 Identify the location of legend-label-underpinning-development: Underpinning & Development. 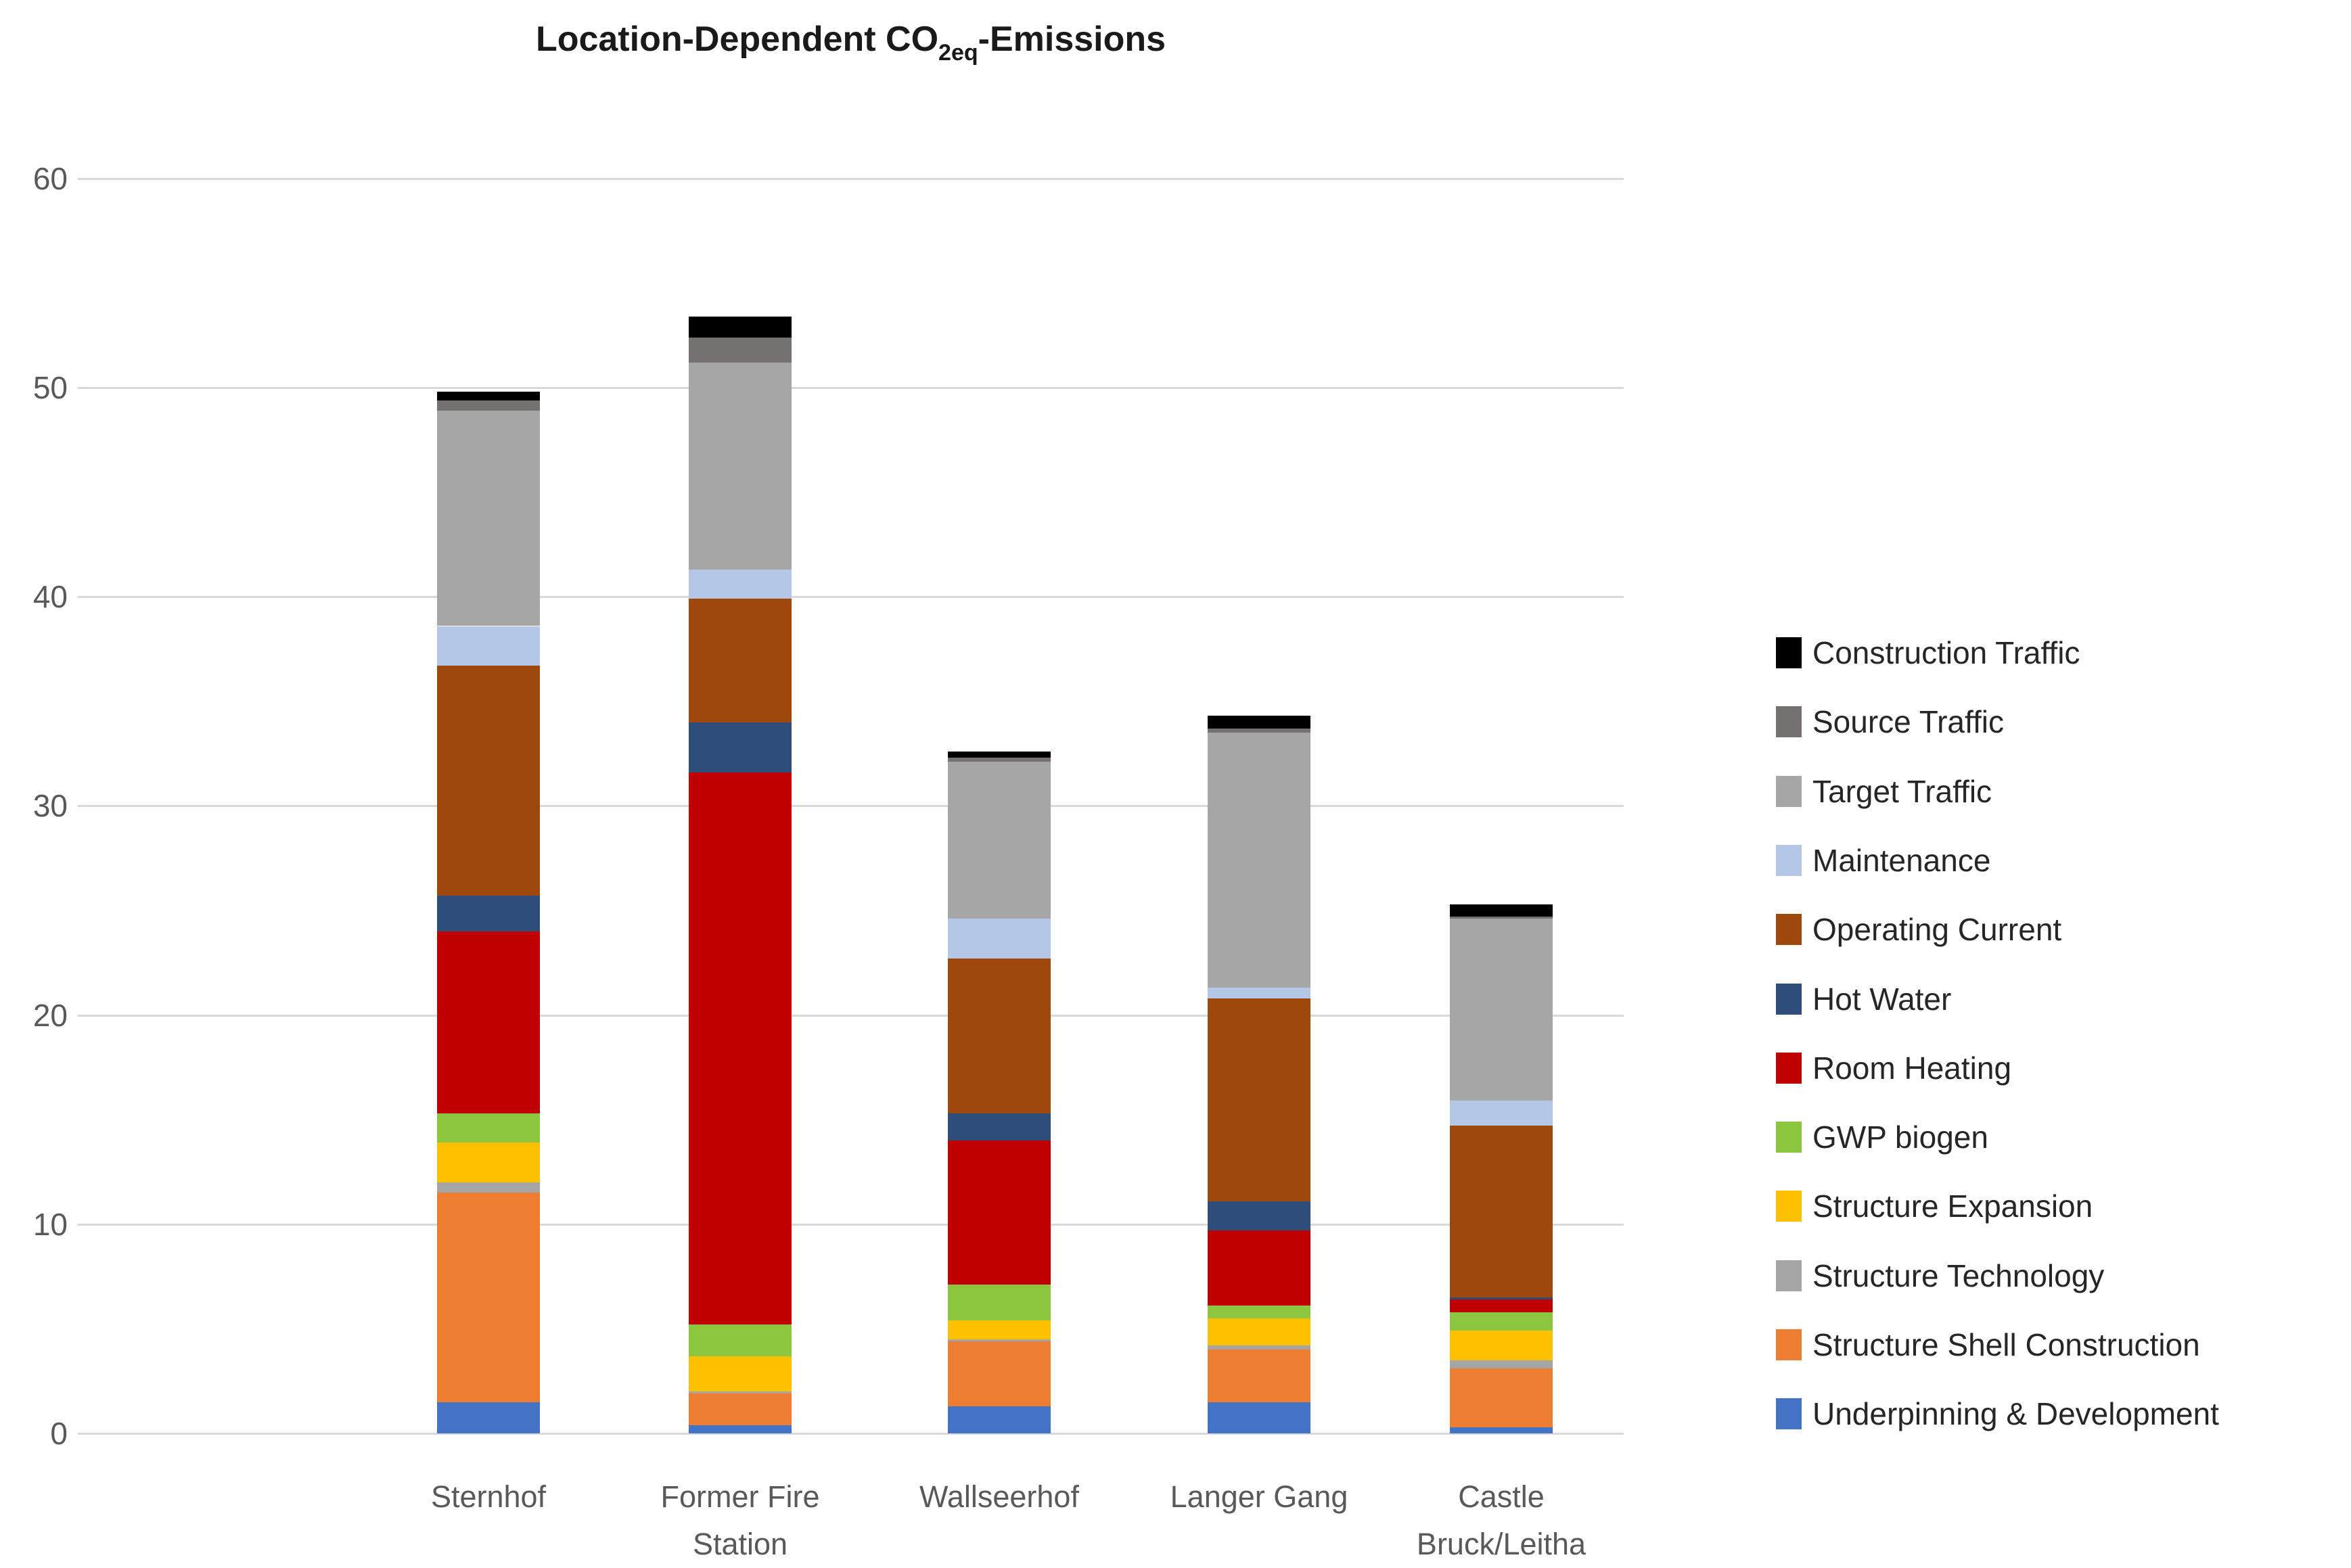
(2015, 1414).